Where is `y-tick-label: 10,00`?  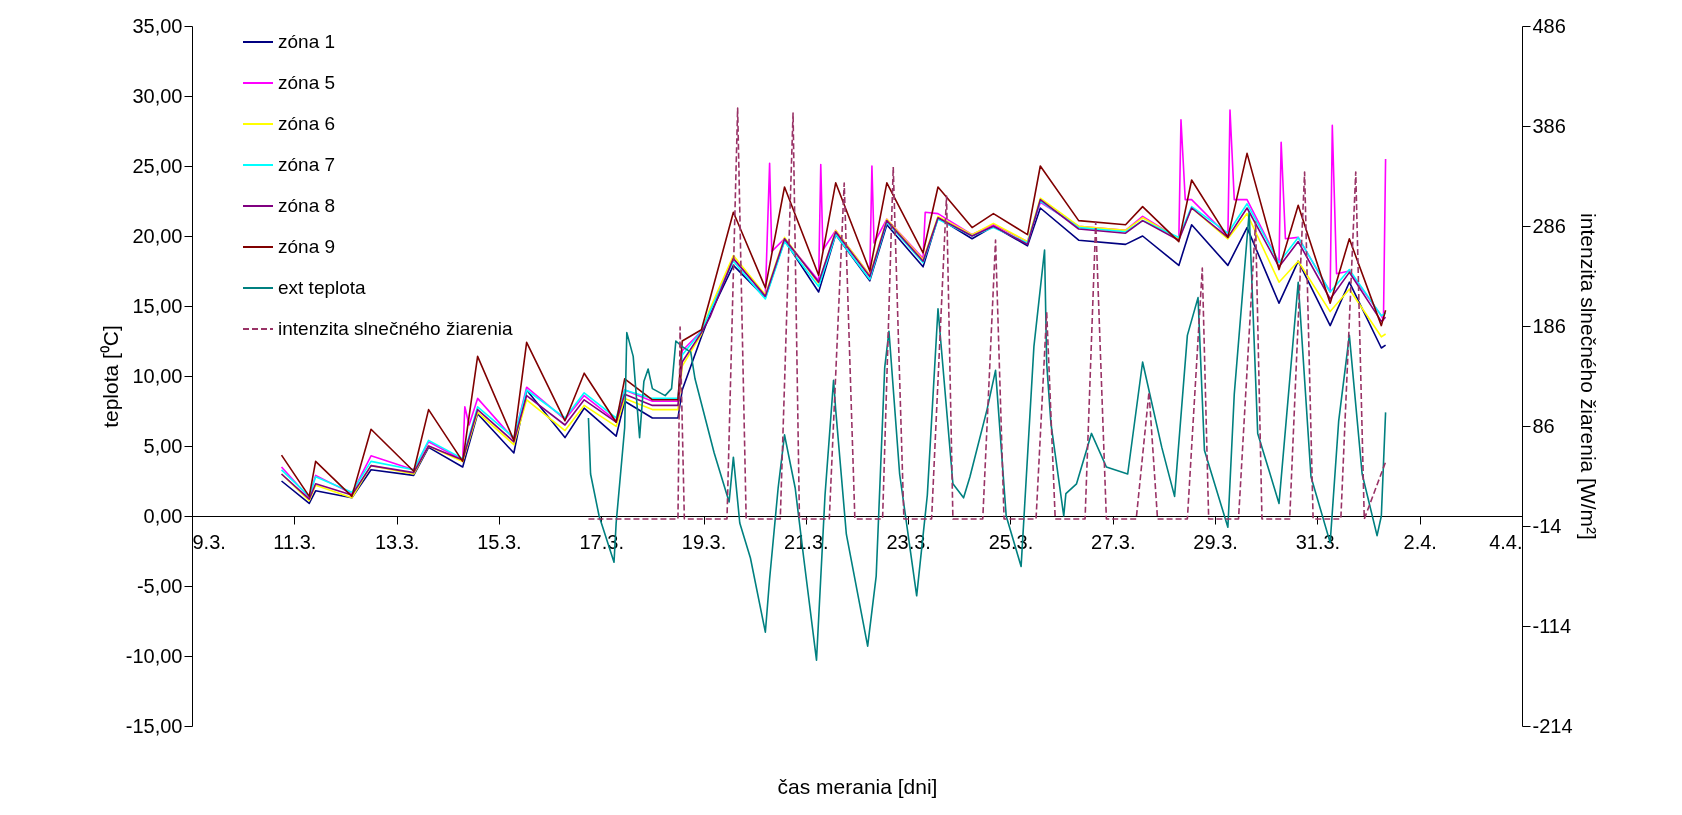
y-tick-label: 10,00 is located at coordinates (157, 375).